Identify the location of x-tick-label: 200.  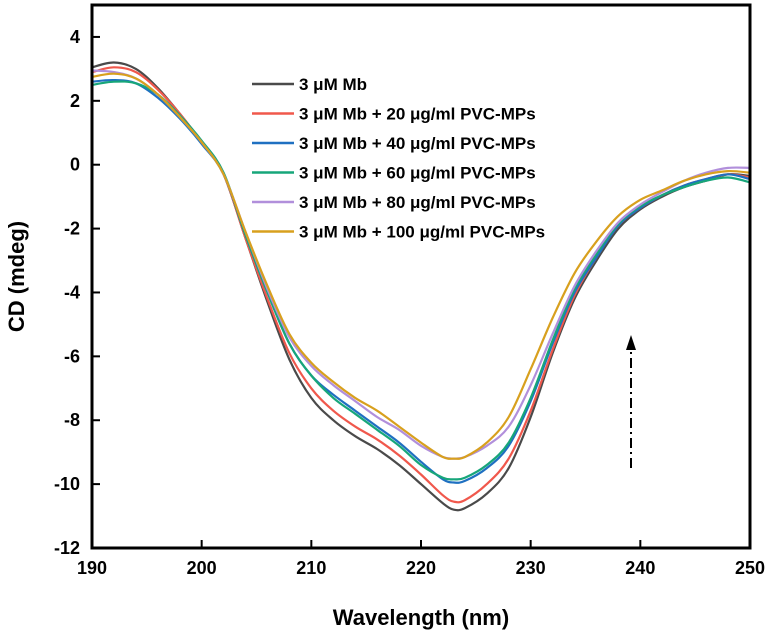
(202, 568).